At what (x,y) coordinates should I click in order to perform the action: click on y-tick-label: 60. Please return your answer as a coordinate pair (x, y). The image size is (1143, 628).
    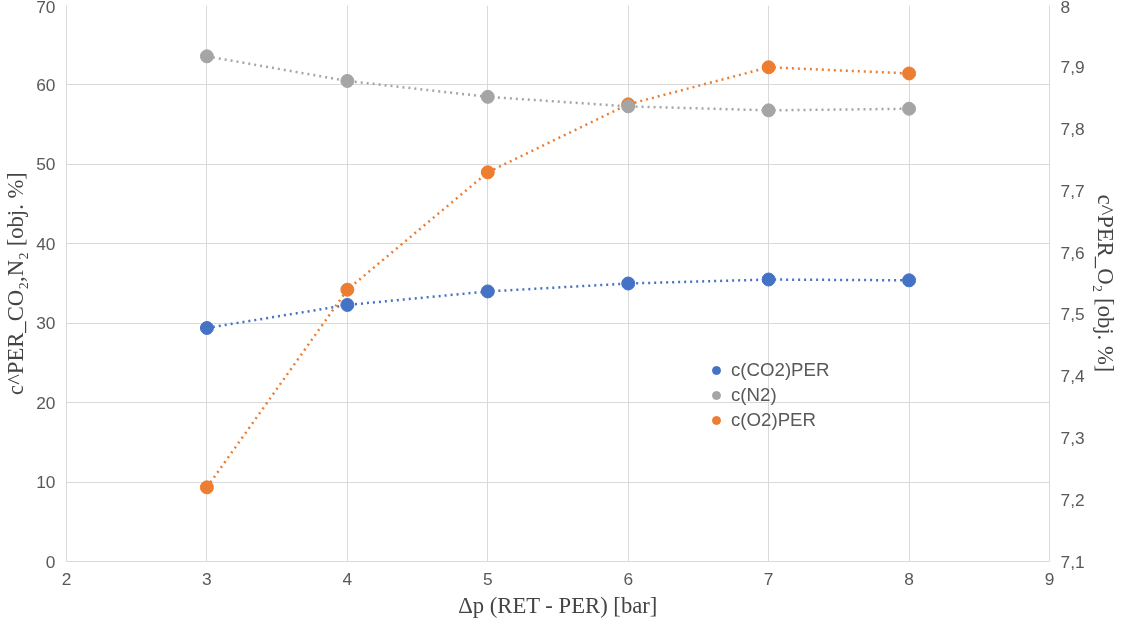
    Looking at the image, I should click on (46, 84).